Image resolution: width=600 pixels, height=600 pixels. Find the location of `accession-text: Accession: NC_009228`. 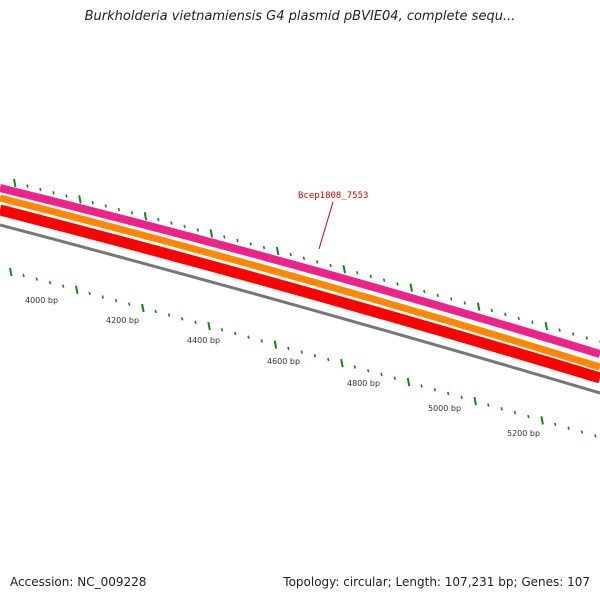

accession-text: Accession: NC_009228 is located at coordinates (78, 582).